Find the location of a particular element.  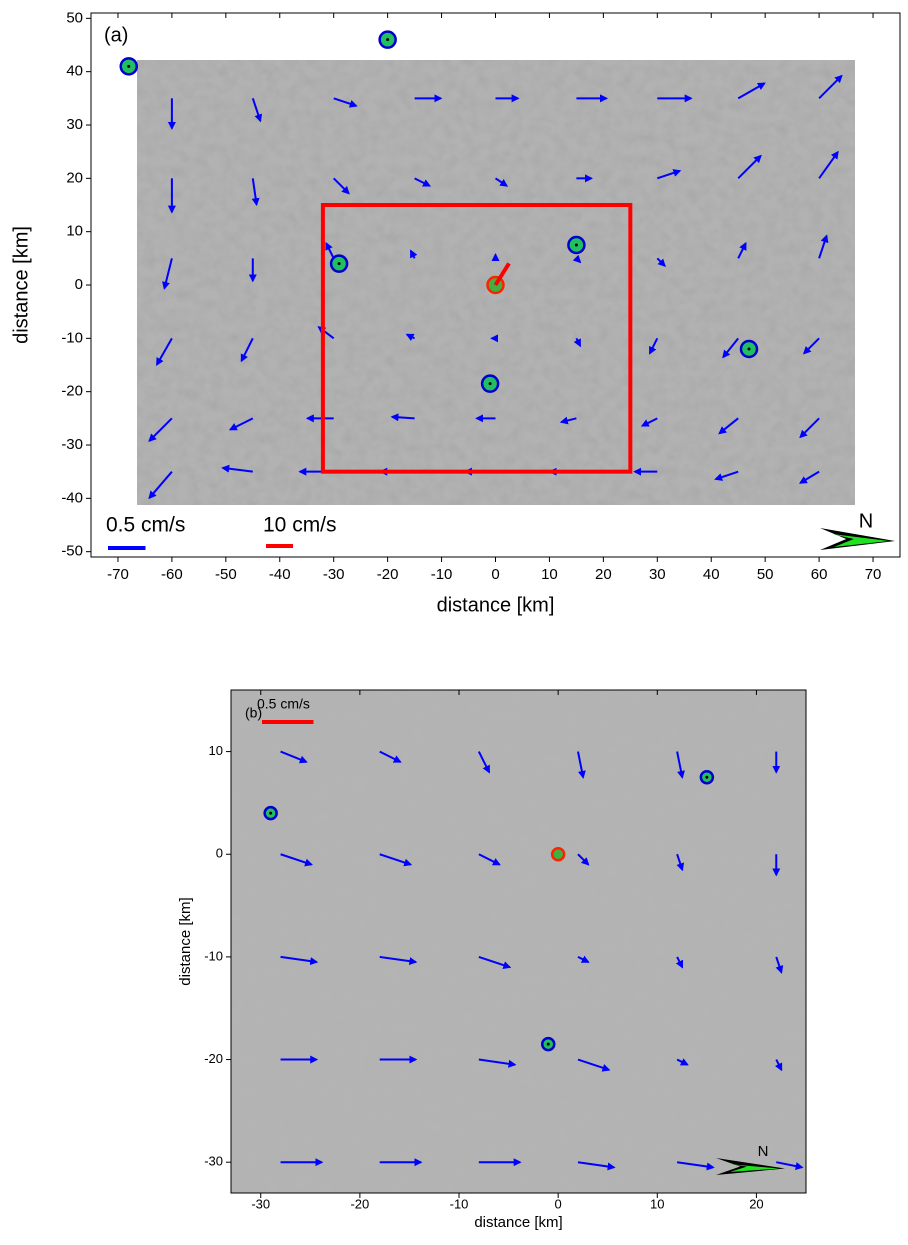

y-tick-label: 10 is located at coordinates (74, 231).